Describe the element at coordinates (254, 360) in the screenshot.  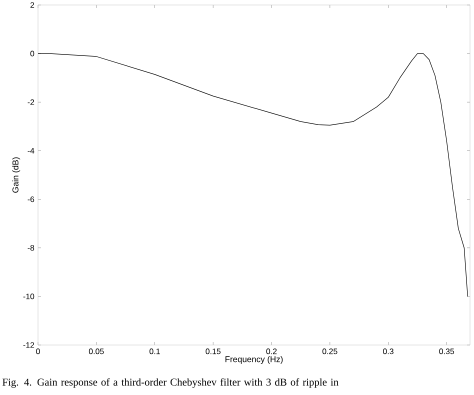
I see `x-axis-title: Frequency (Hz)` at that location.